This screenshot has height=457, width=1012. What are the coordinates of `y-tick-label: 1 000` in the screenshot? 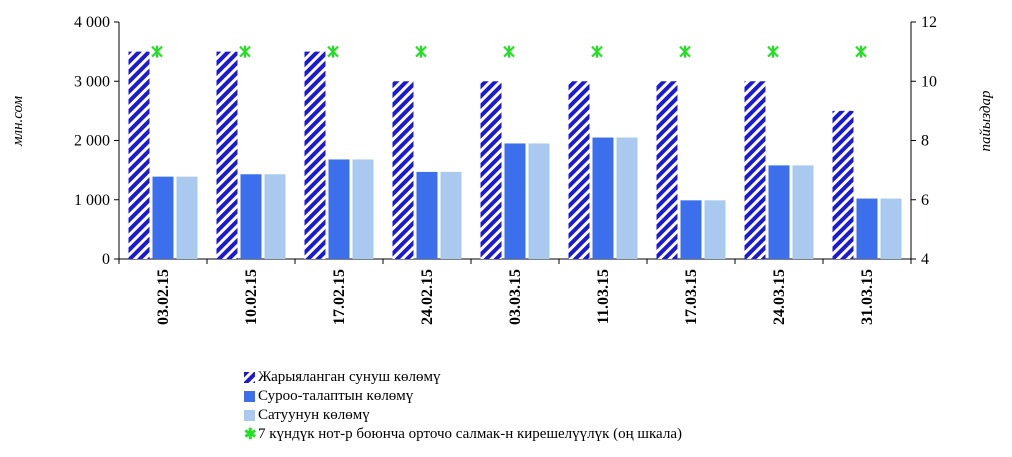 It's located at (92, 200).